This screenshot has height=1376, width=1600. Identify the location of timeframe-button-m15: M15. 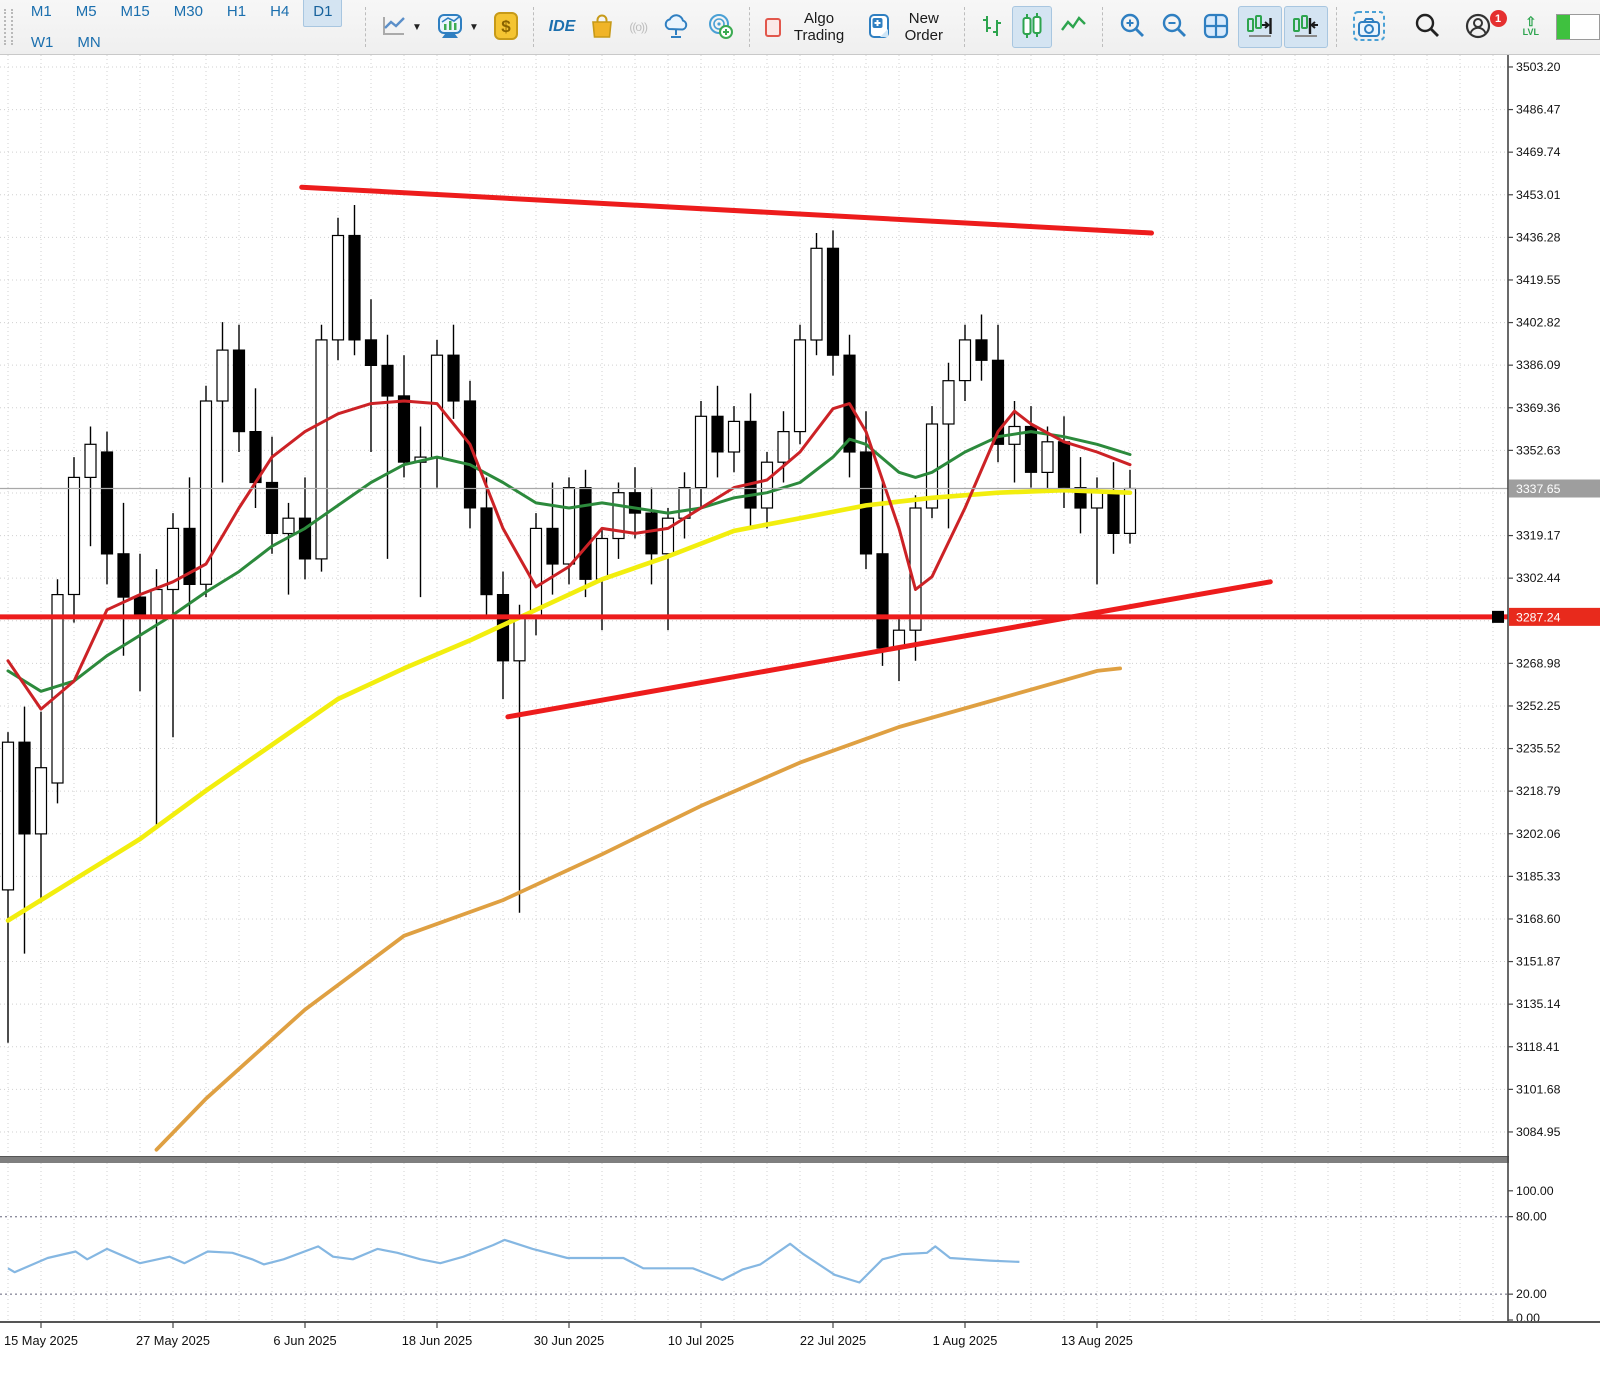
(135, 13).